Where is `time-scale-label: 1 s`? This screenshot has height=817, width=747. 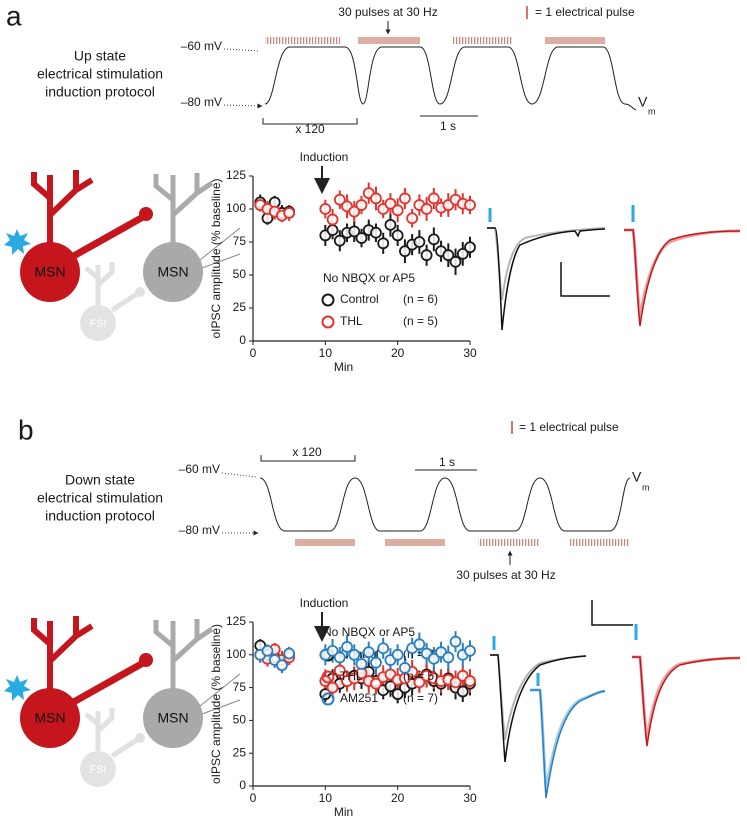
time-scale-label: 1 s is located at coordinates (448, 126).